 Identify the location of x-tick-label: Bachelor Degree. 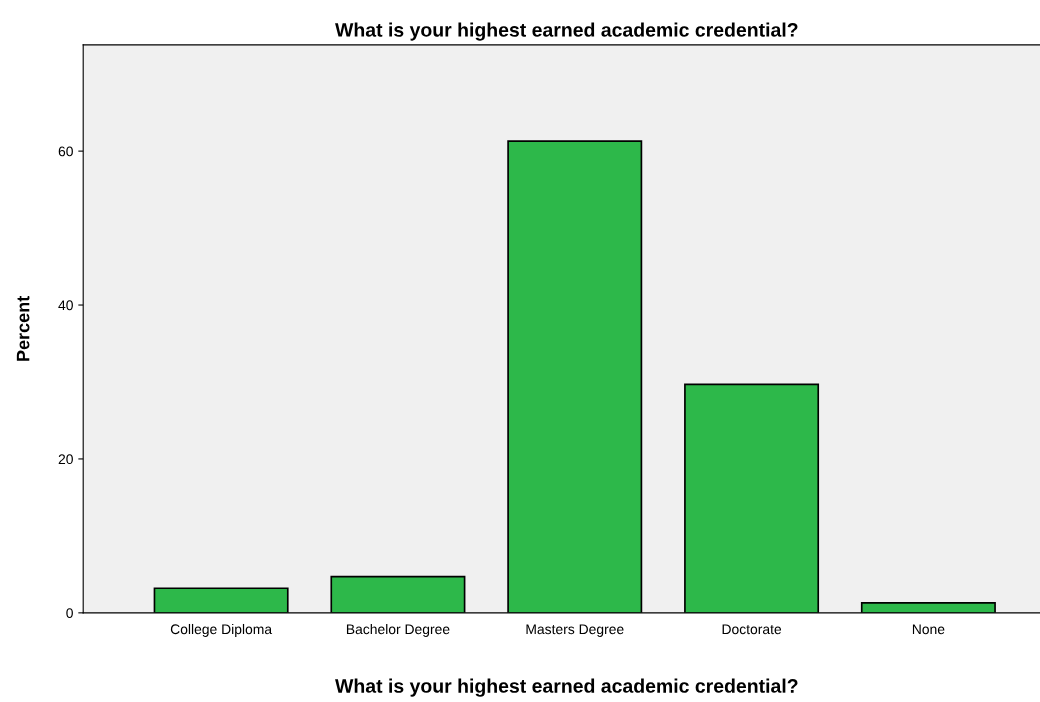
(398, 630).